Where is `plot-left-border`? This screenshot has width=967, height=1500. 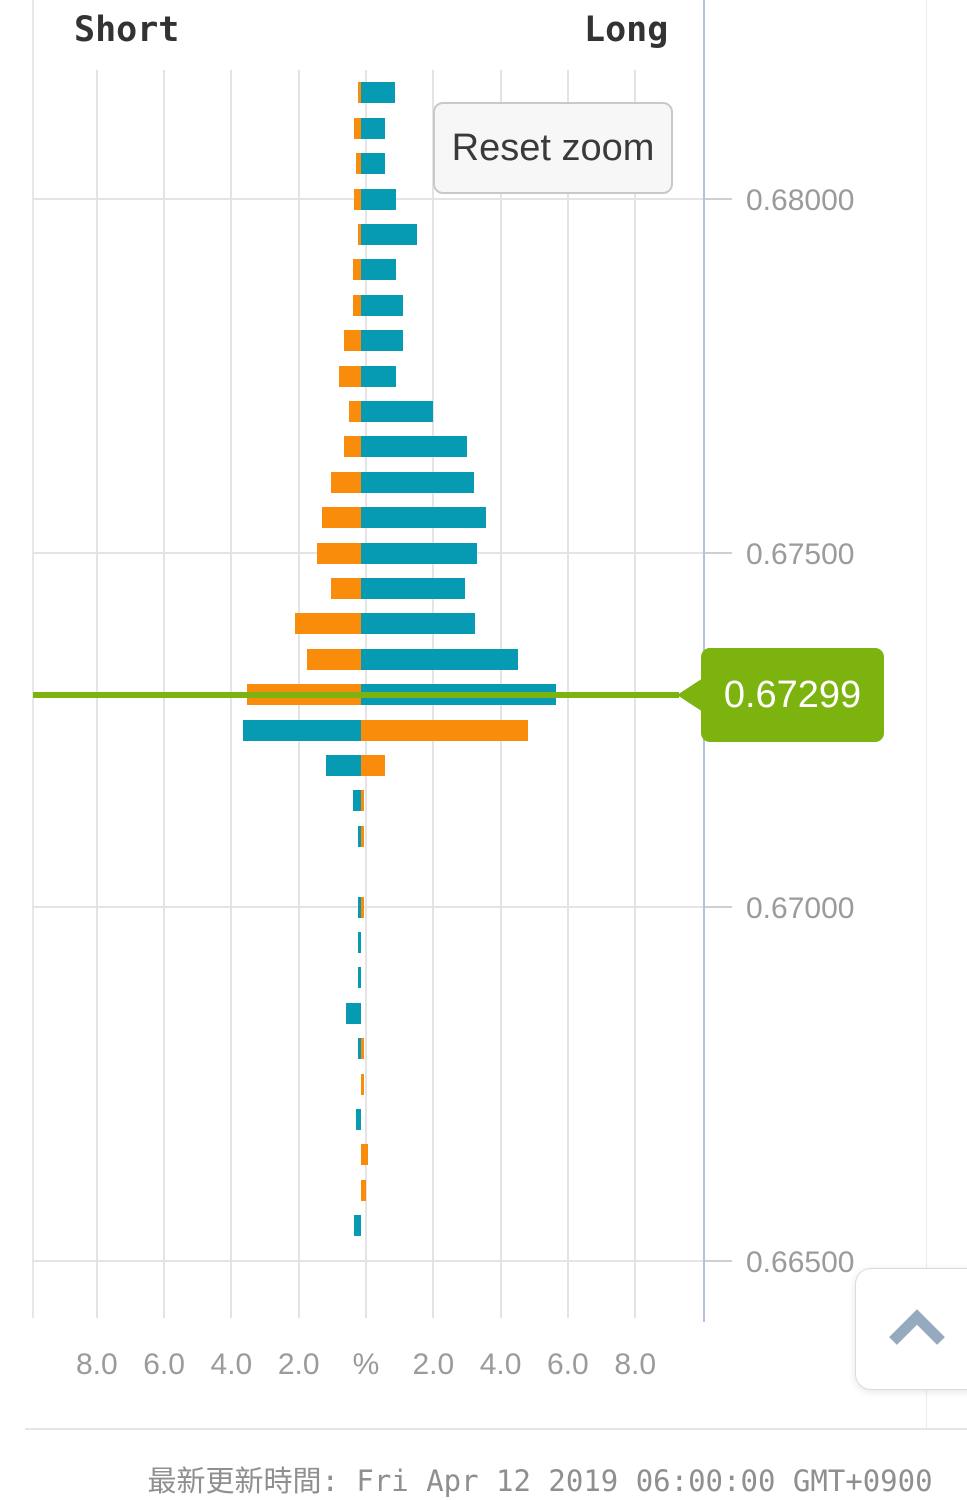 plot-left-border is located at coordinates (33, 659).